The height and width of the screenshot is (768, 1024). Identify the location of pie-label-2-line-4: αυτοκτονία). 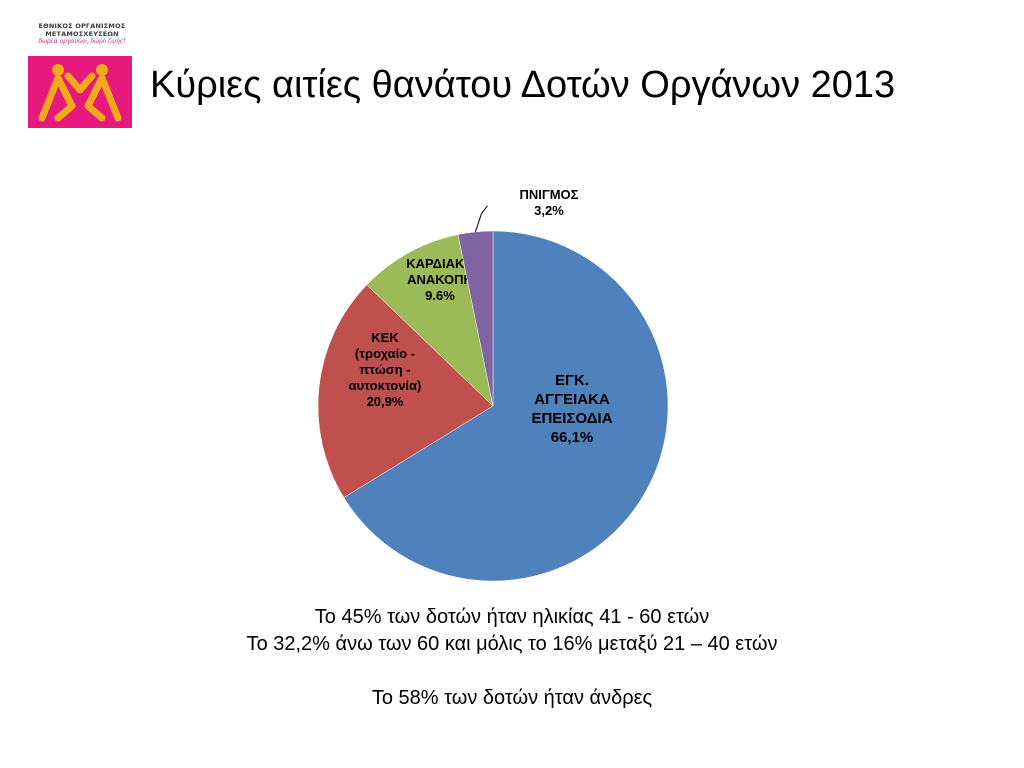
(385, 385).